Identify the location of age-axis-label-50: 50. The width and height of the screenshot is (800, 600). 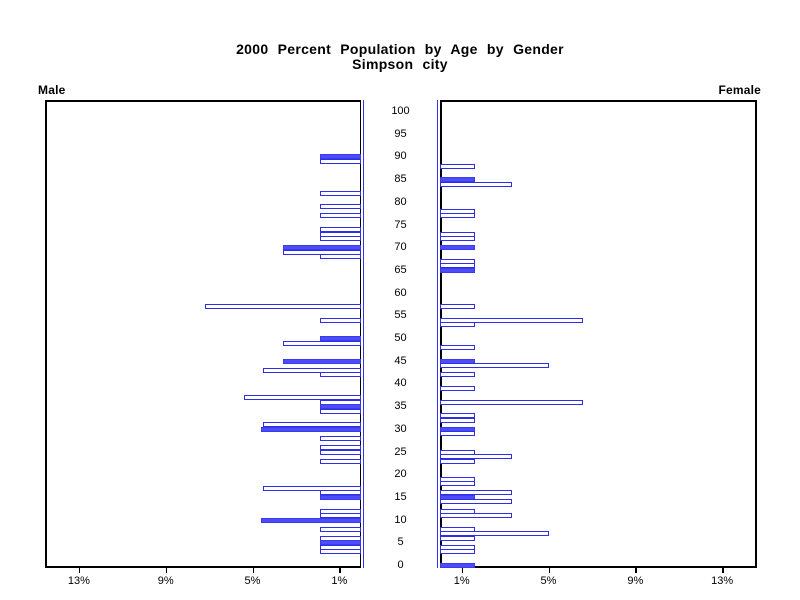
(400, 338).